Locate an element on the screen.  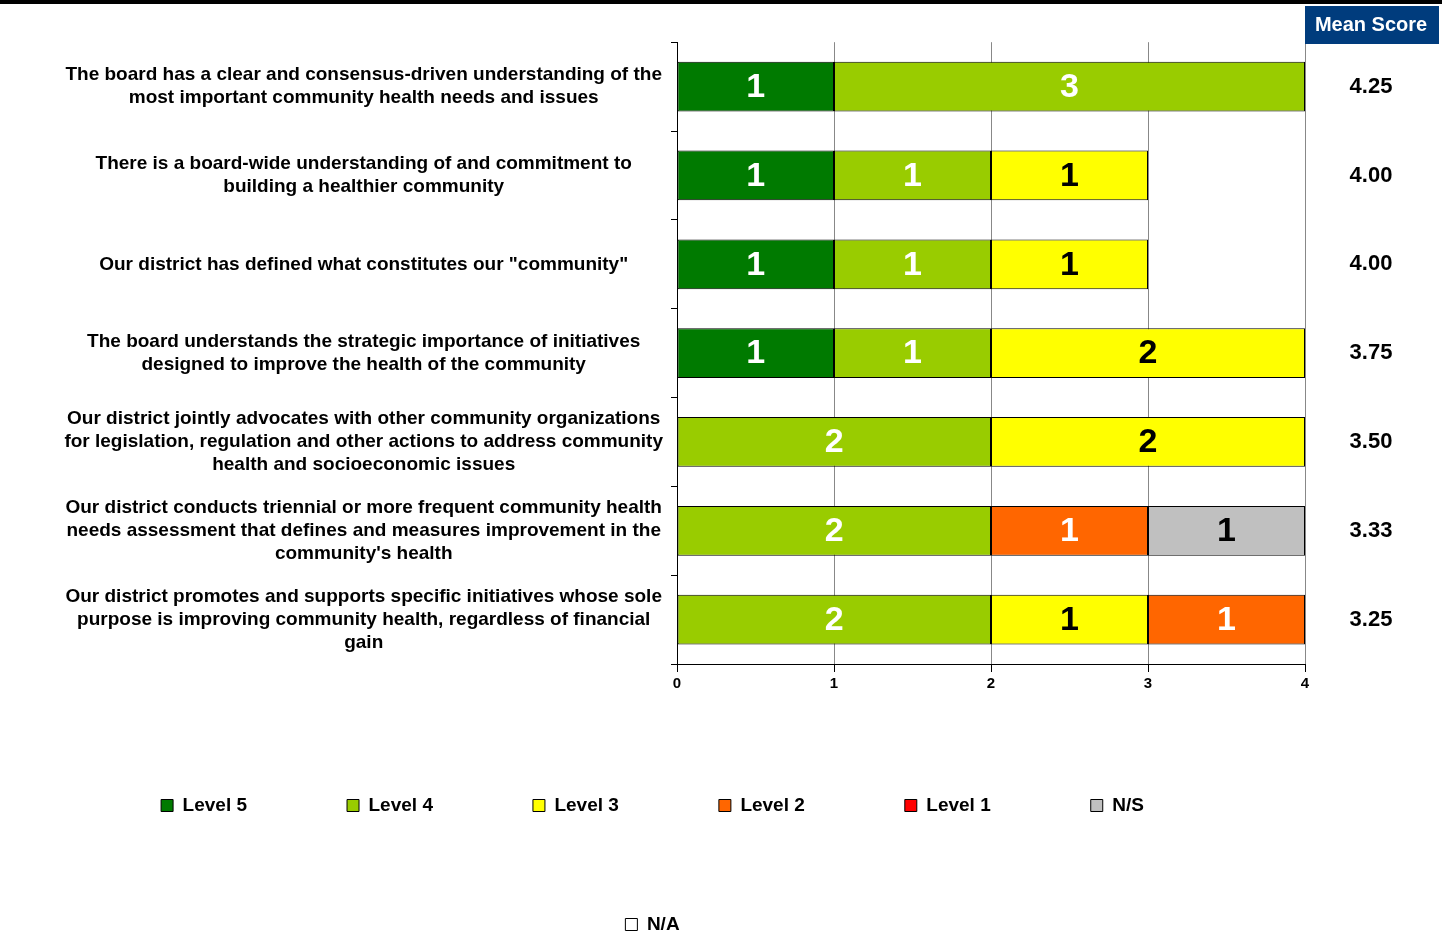
x-tick-label: 4 is located at coordinates (1305, 683).